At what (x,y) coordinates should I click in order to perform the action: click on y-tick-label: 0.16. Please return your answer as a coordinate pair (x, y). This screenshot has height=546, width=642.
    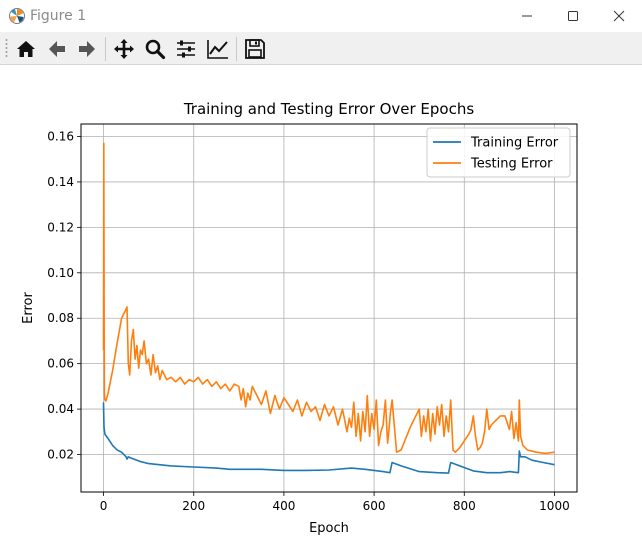
    Looking at the image, I should click on (60, 136).